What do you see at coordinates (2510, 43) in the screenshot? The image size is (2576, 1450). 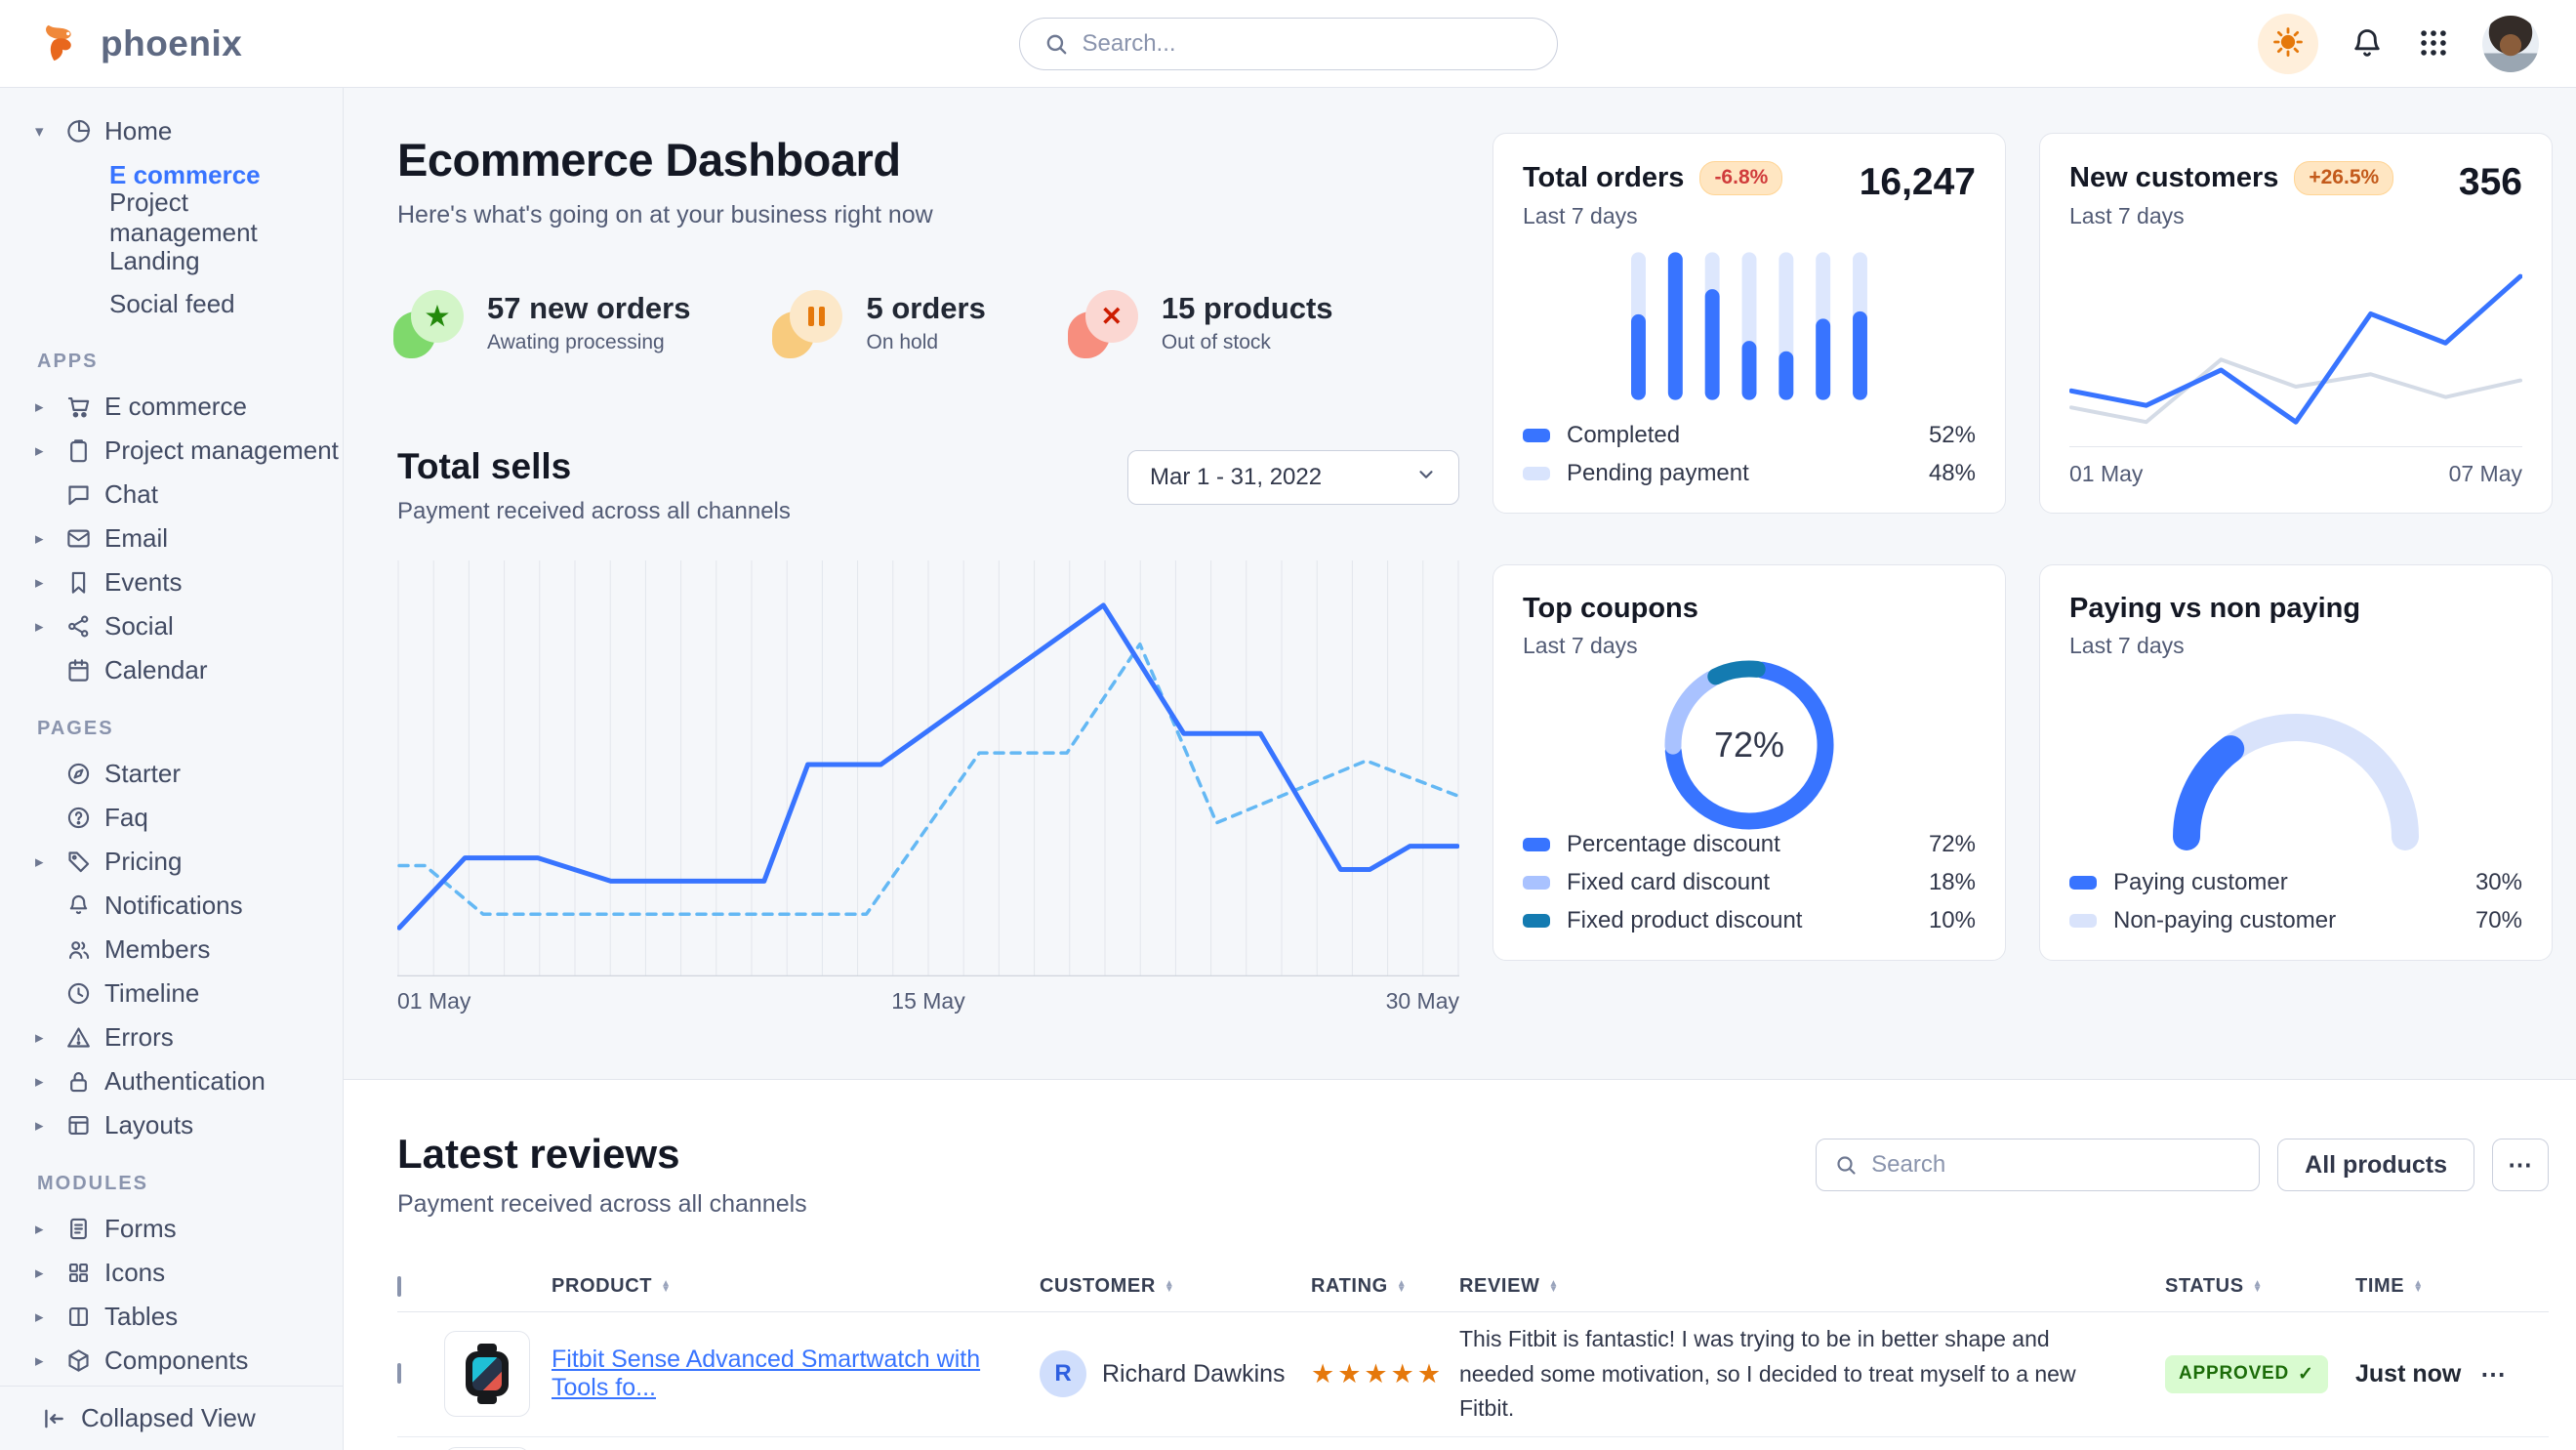 I see `user-avatar` at bounding box center [2510, 43].